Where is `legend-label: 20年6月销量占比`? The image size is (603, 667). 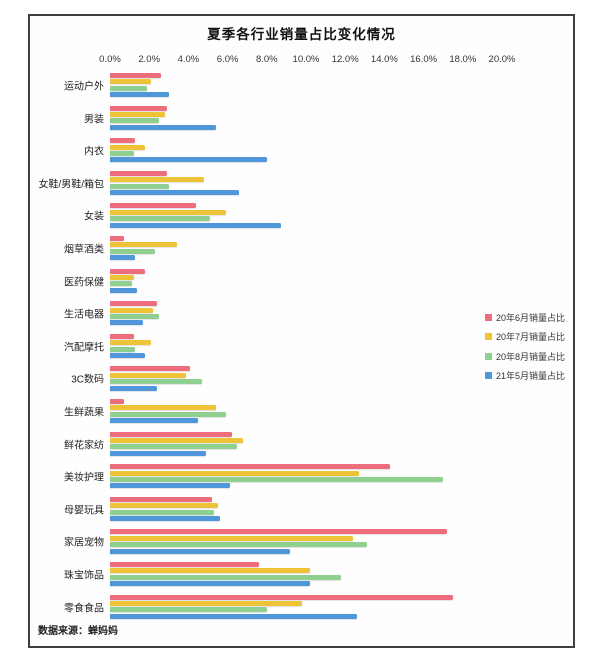
legend-label: 20年6月销量占比 is located at coordinates (531, 317).